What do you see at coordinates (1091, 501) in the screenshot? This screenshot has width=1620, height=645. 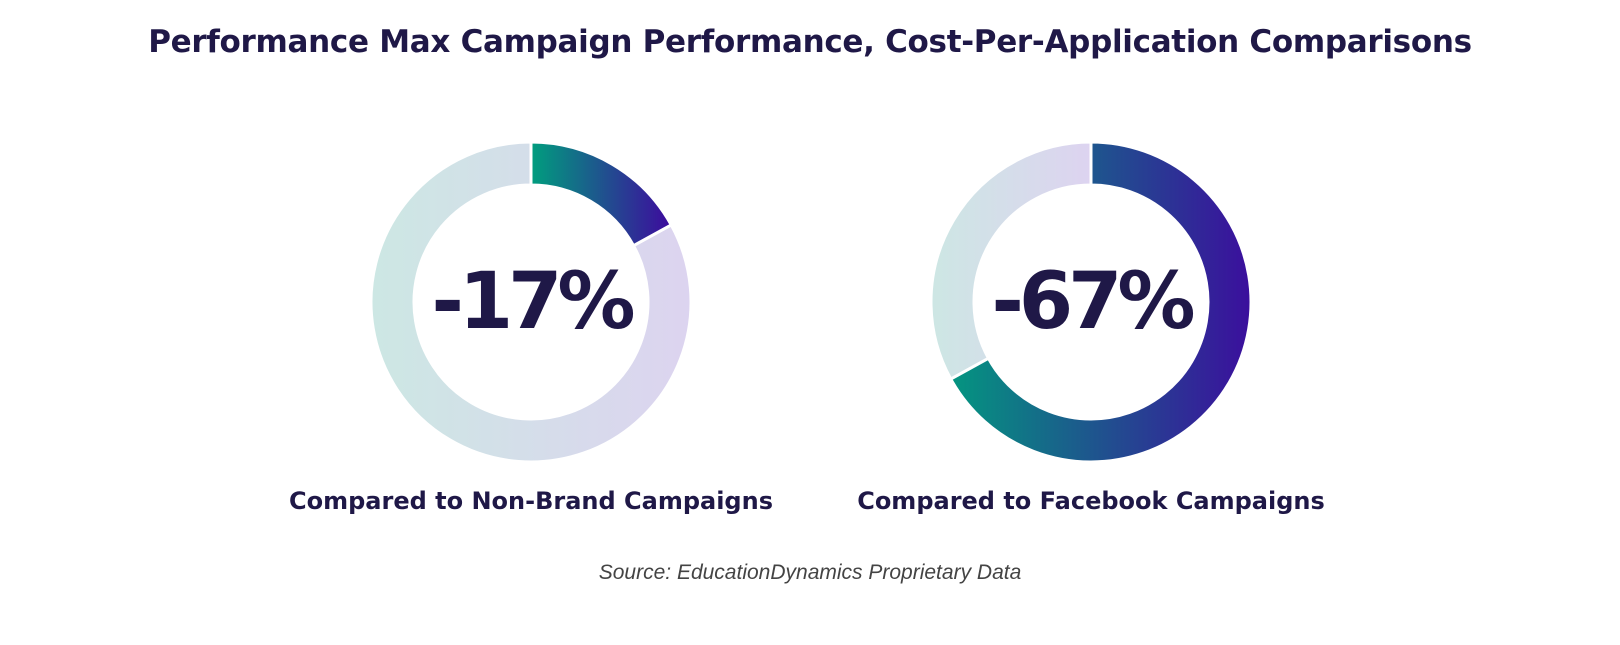 I see `caption-facebook: Compared to Facebook Campaigns` at bounding box center [1091, 501].